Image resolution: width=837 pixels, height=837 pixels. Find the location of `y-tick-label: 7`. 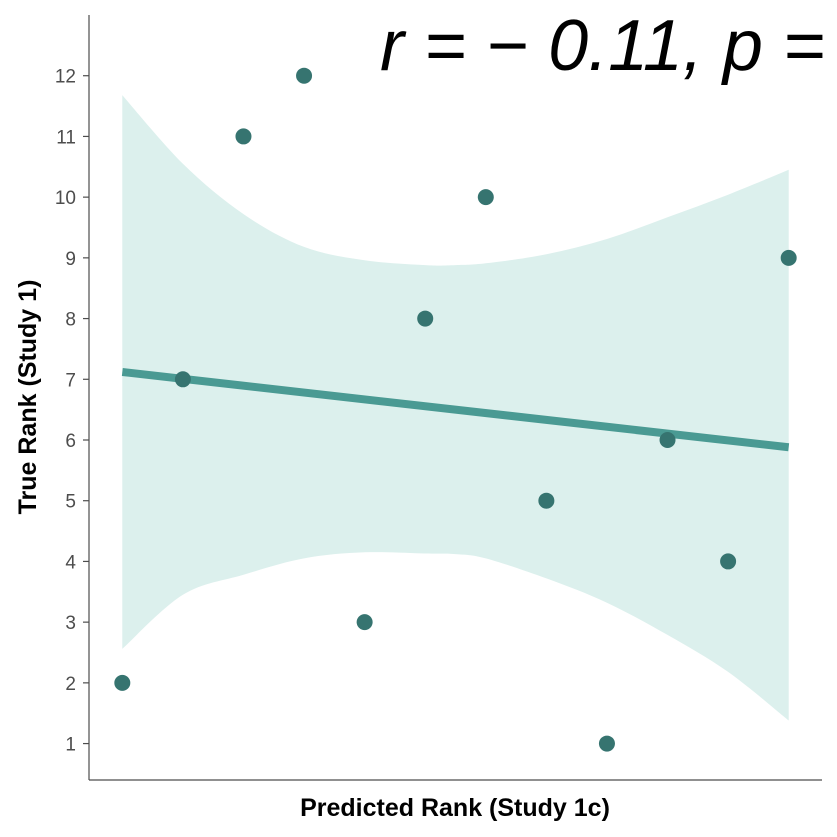

y-tick-label: 7 is located at coordinates (70, 380).